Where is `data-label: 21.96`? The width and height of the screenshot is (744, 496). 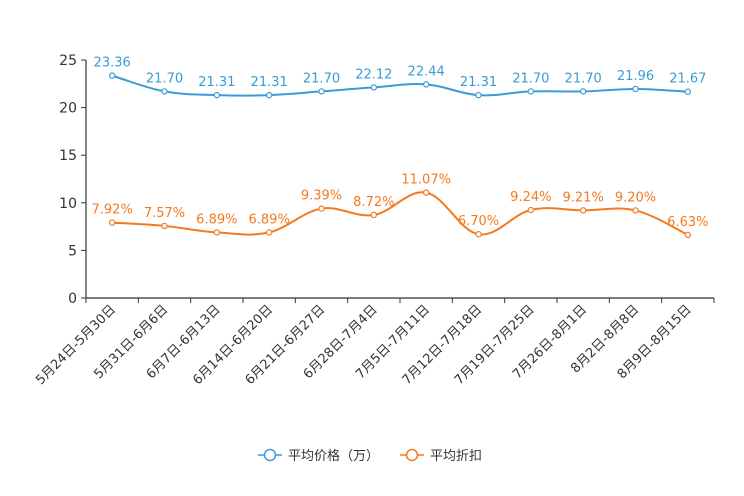
data-label: 21.96 is located at coordinates (635, 76).